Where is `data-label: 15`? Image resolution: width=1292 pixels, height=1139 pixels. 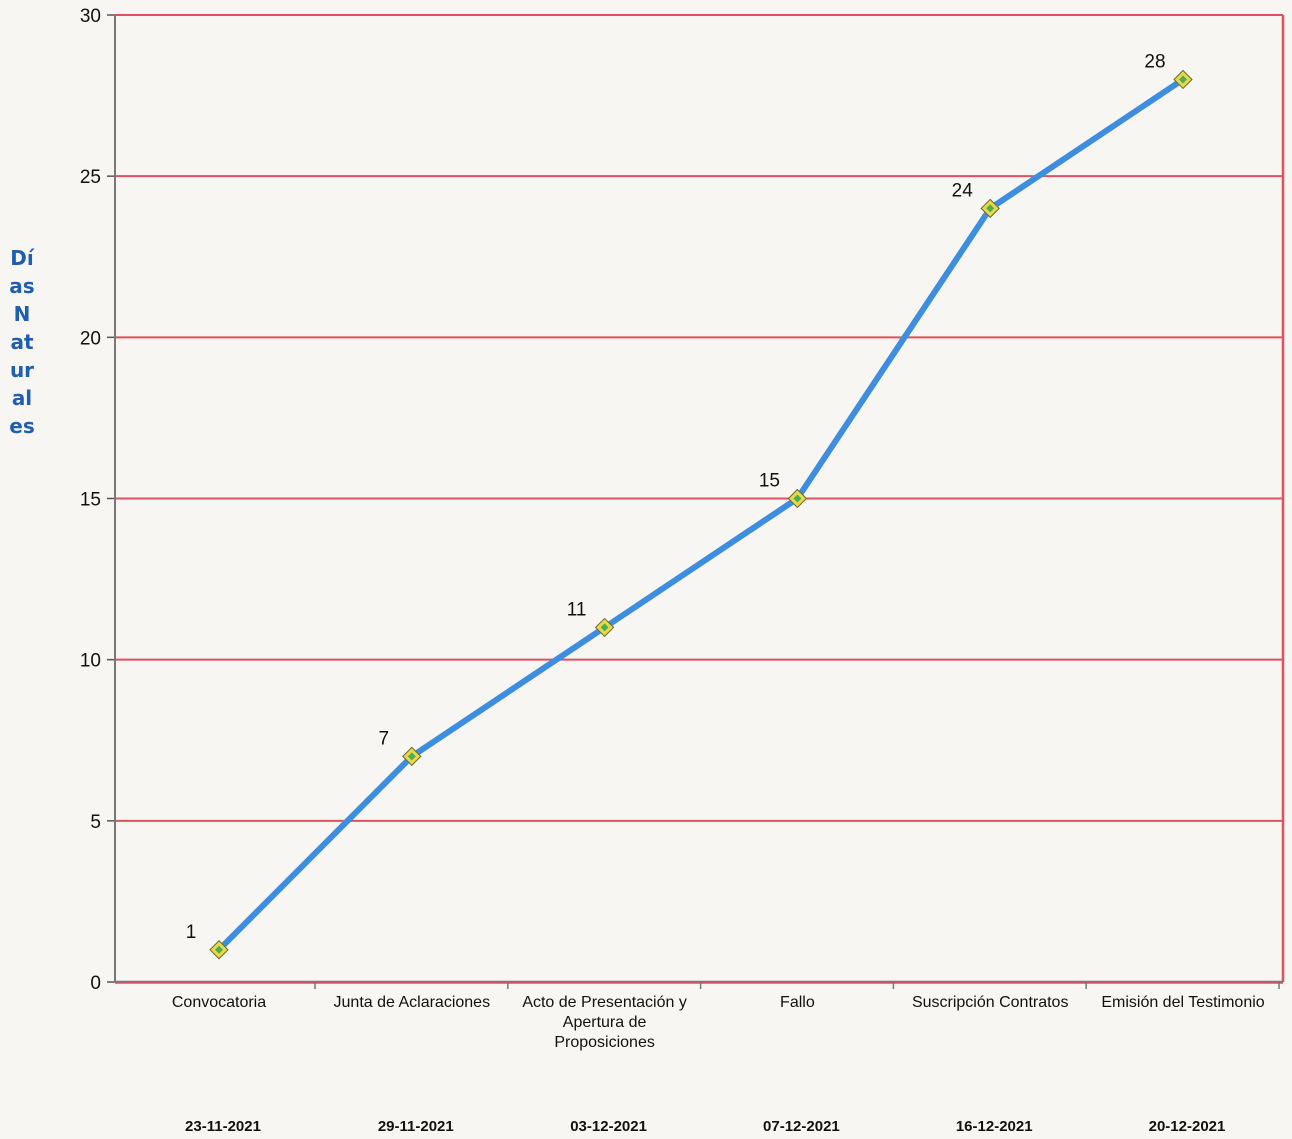
data-label: 15 is located at coordinates (769, 481).